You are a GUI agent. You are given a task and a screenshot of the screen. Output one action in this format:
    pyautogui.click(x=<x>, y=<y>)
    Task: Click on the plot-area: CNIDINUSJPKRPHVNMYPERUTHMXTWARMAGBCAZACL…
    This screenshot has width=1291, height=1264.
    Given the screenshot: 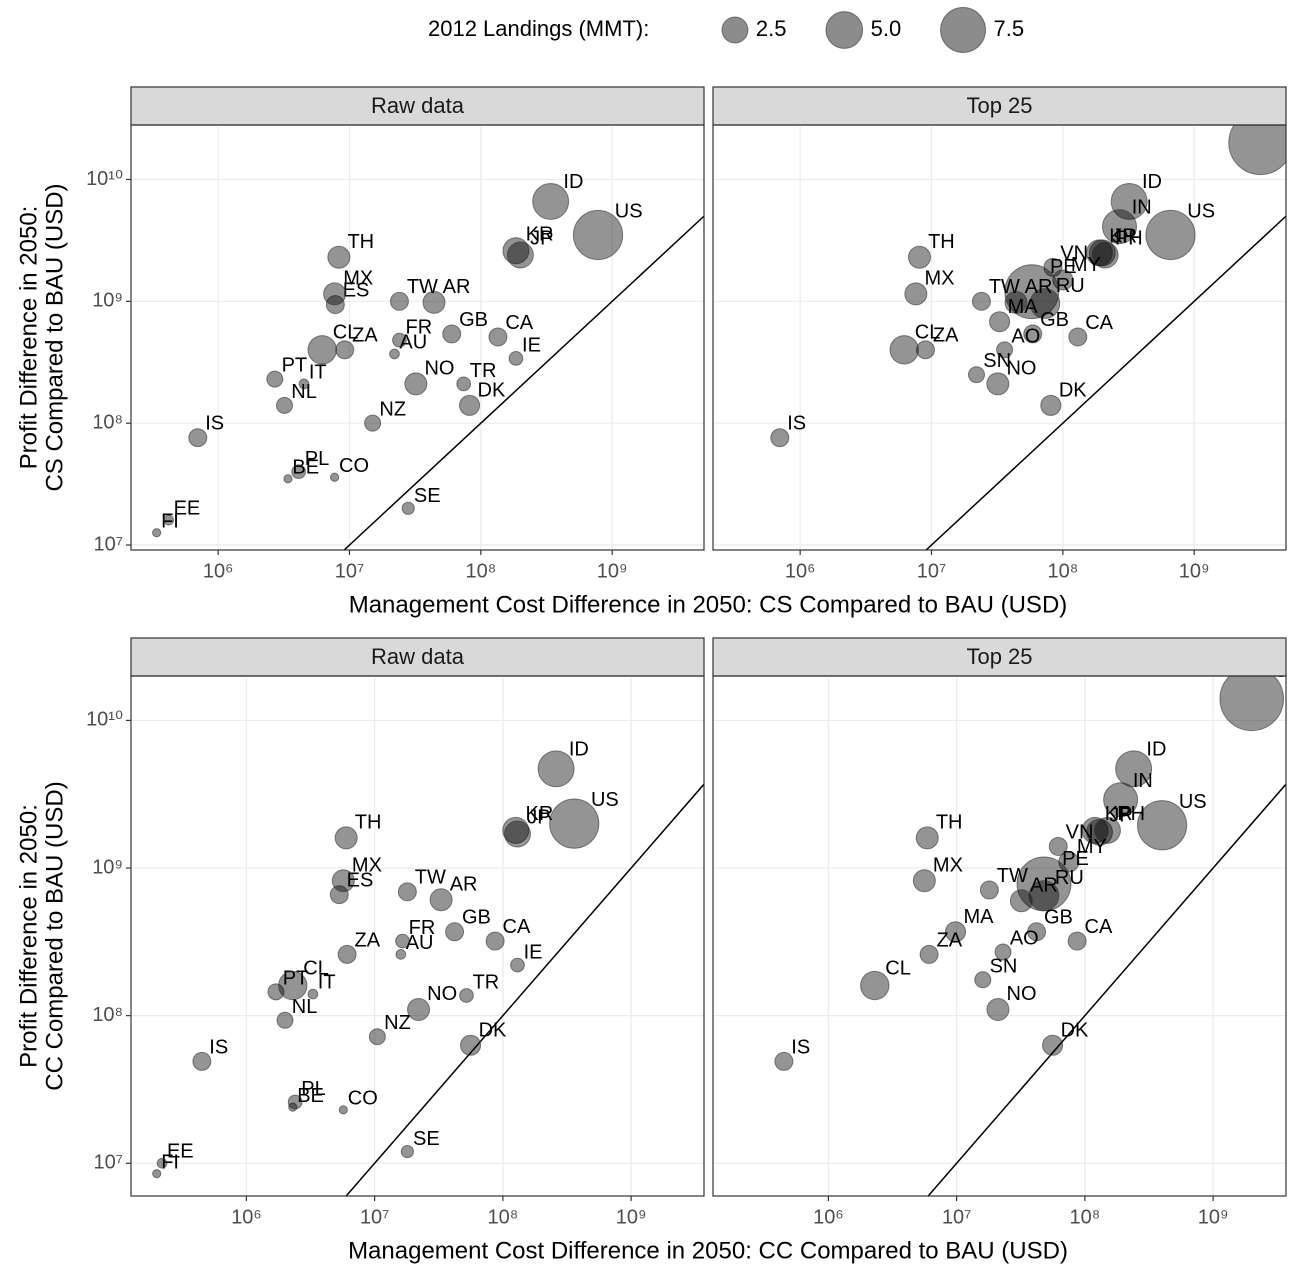 What is the action you would take?
    pyautogui.click(x=1028, y=337)
    